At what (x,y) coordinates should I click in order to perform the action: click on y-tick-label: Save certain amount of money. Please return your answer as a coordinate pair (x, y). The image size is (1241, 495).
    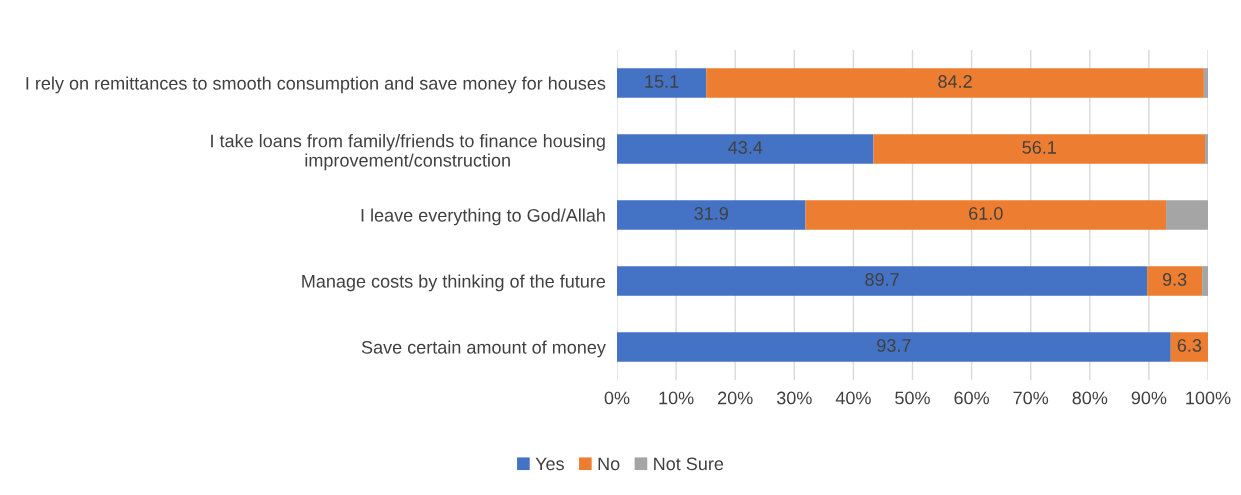
    Looking at the image, I should click on (483, 349).